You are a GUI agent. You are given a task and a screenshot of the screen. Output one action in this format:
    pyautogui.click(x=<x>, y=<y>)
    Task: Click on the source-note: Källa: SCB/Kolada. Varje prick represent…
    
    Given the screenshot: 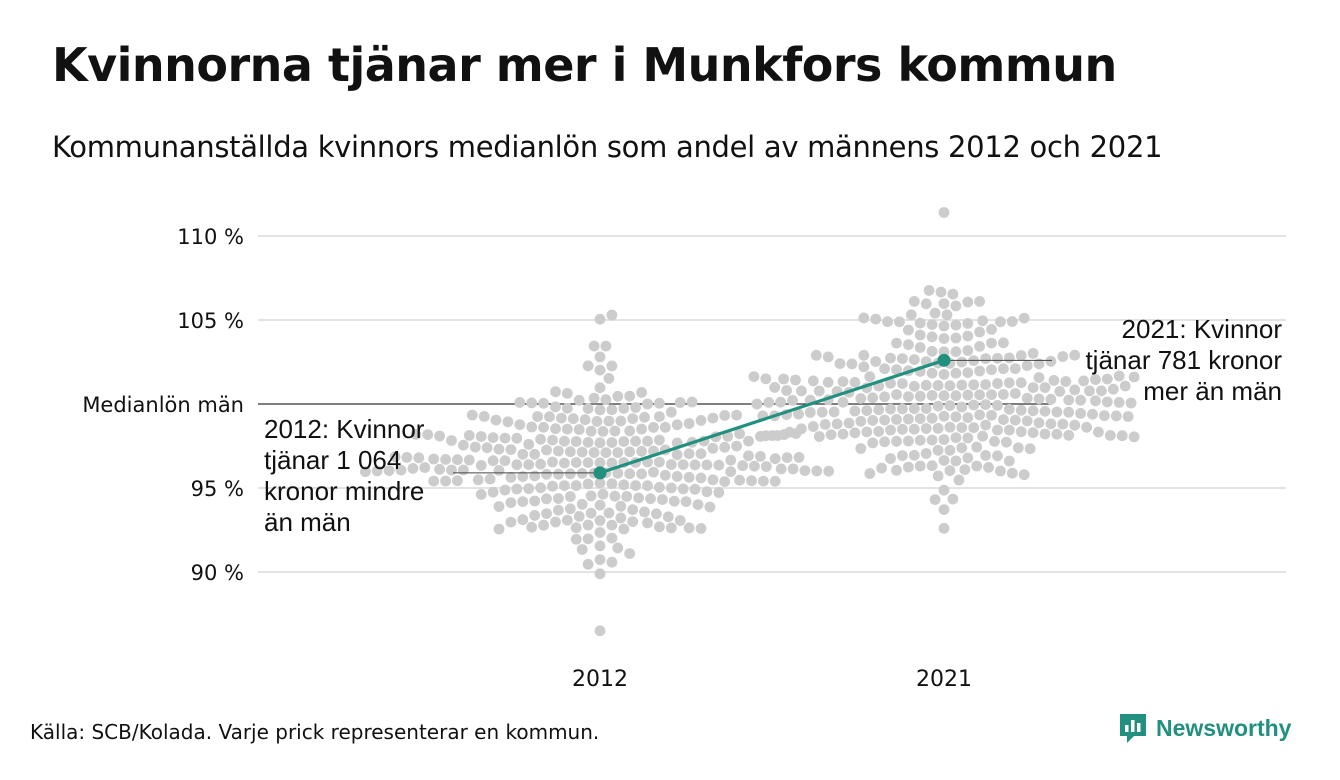 What is the action you would take?
    pyautogui.click(x=315, y=732)
    